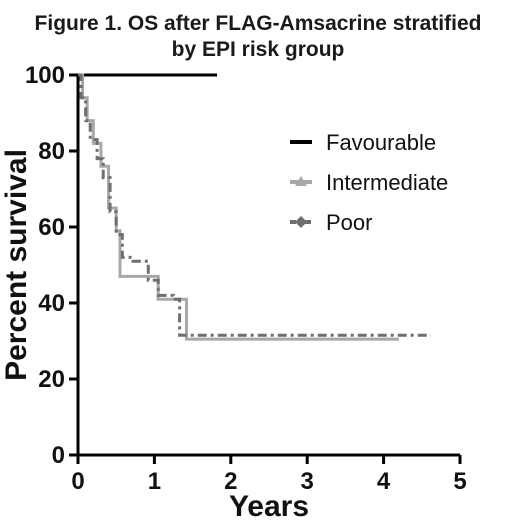 The width and height of the screenshot is (520, 525). What do you see at coordinates (384, 481) in the screenshot?
I see `x-tick-label: 4` at bounding box center [384, 481].